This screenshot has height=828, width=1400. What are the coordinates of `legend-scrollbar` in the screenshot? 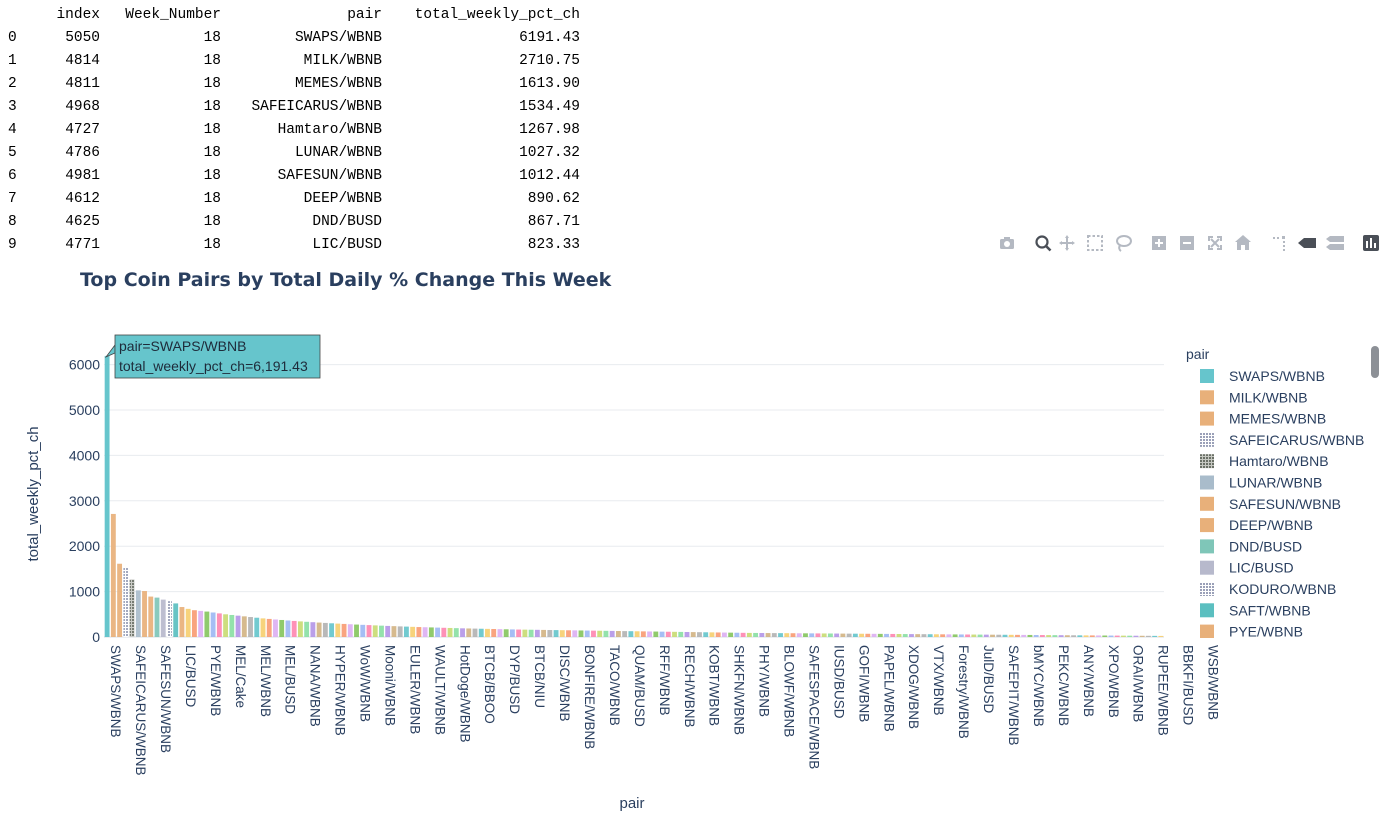 It's located at (1375, 362).